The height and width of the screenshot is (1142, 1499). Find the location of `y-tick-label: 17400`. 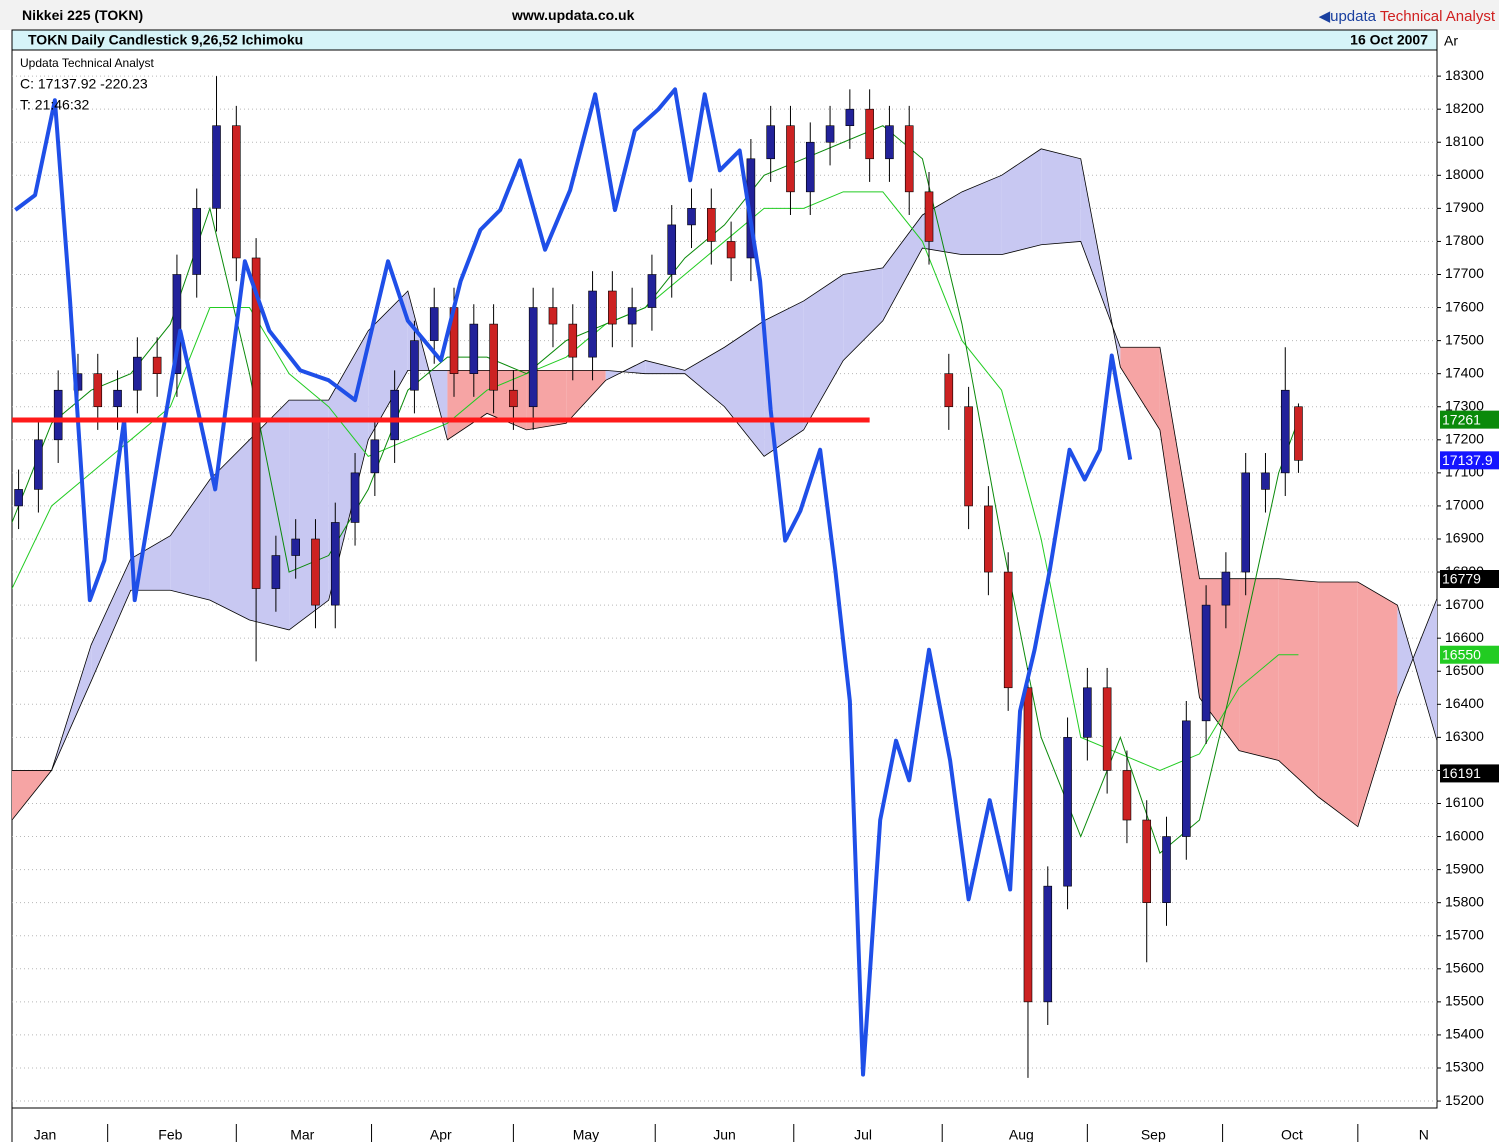

y-tick-label: 17400 is located at coordinates (1464, 372).